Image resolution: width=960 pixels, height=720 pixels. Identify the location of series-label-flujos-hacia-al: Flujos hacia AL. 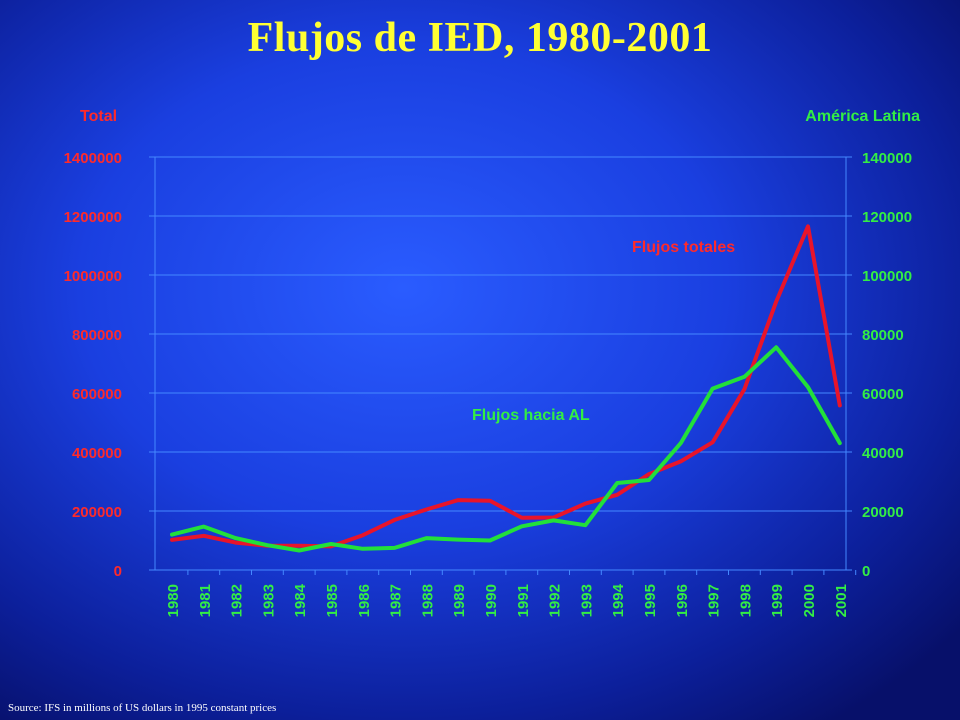
(531, 415).